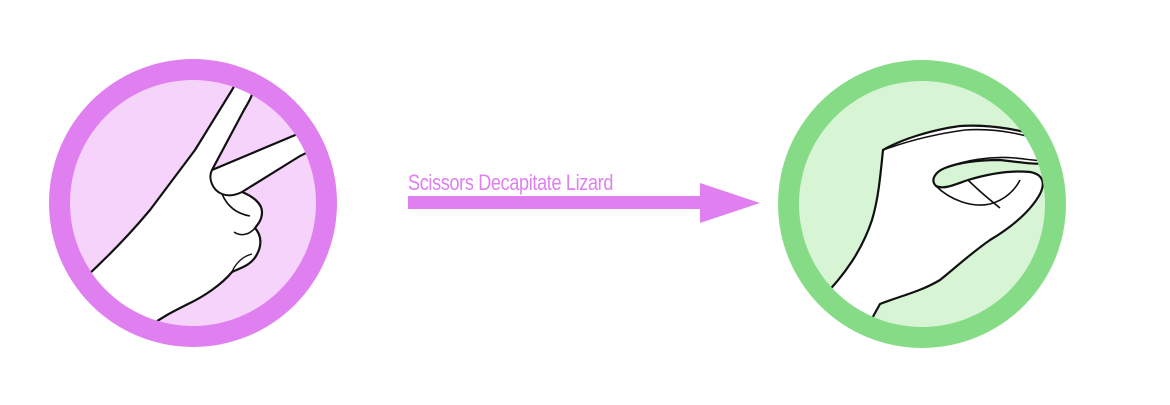  Describe the element at coordinates (511, 182) in the screenshot. I see `arrow-label: Scissors Decapitate Lizard` at that location.